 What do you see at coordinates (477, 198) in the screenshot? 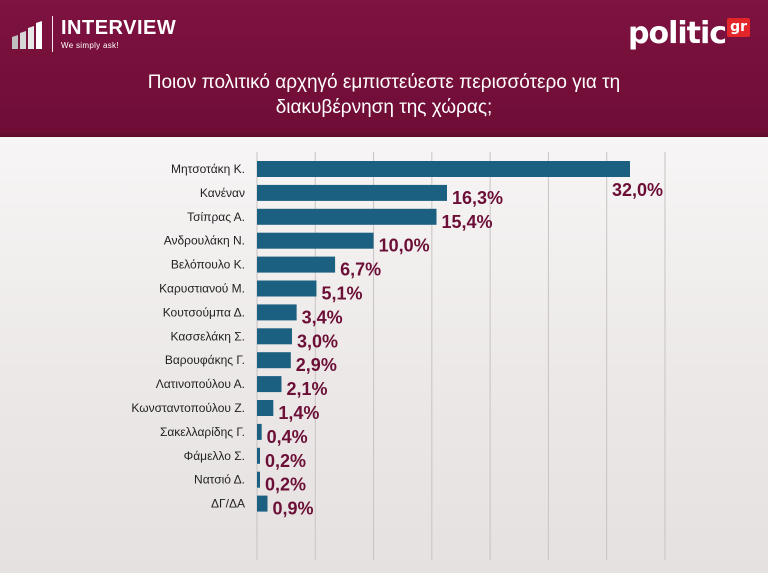
I see `data-label: 16,3%` at bounding box center [477, 198].